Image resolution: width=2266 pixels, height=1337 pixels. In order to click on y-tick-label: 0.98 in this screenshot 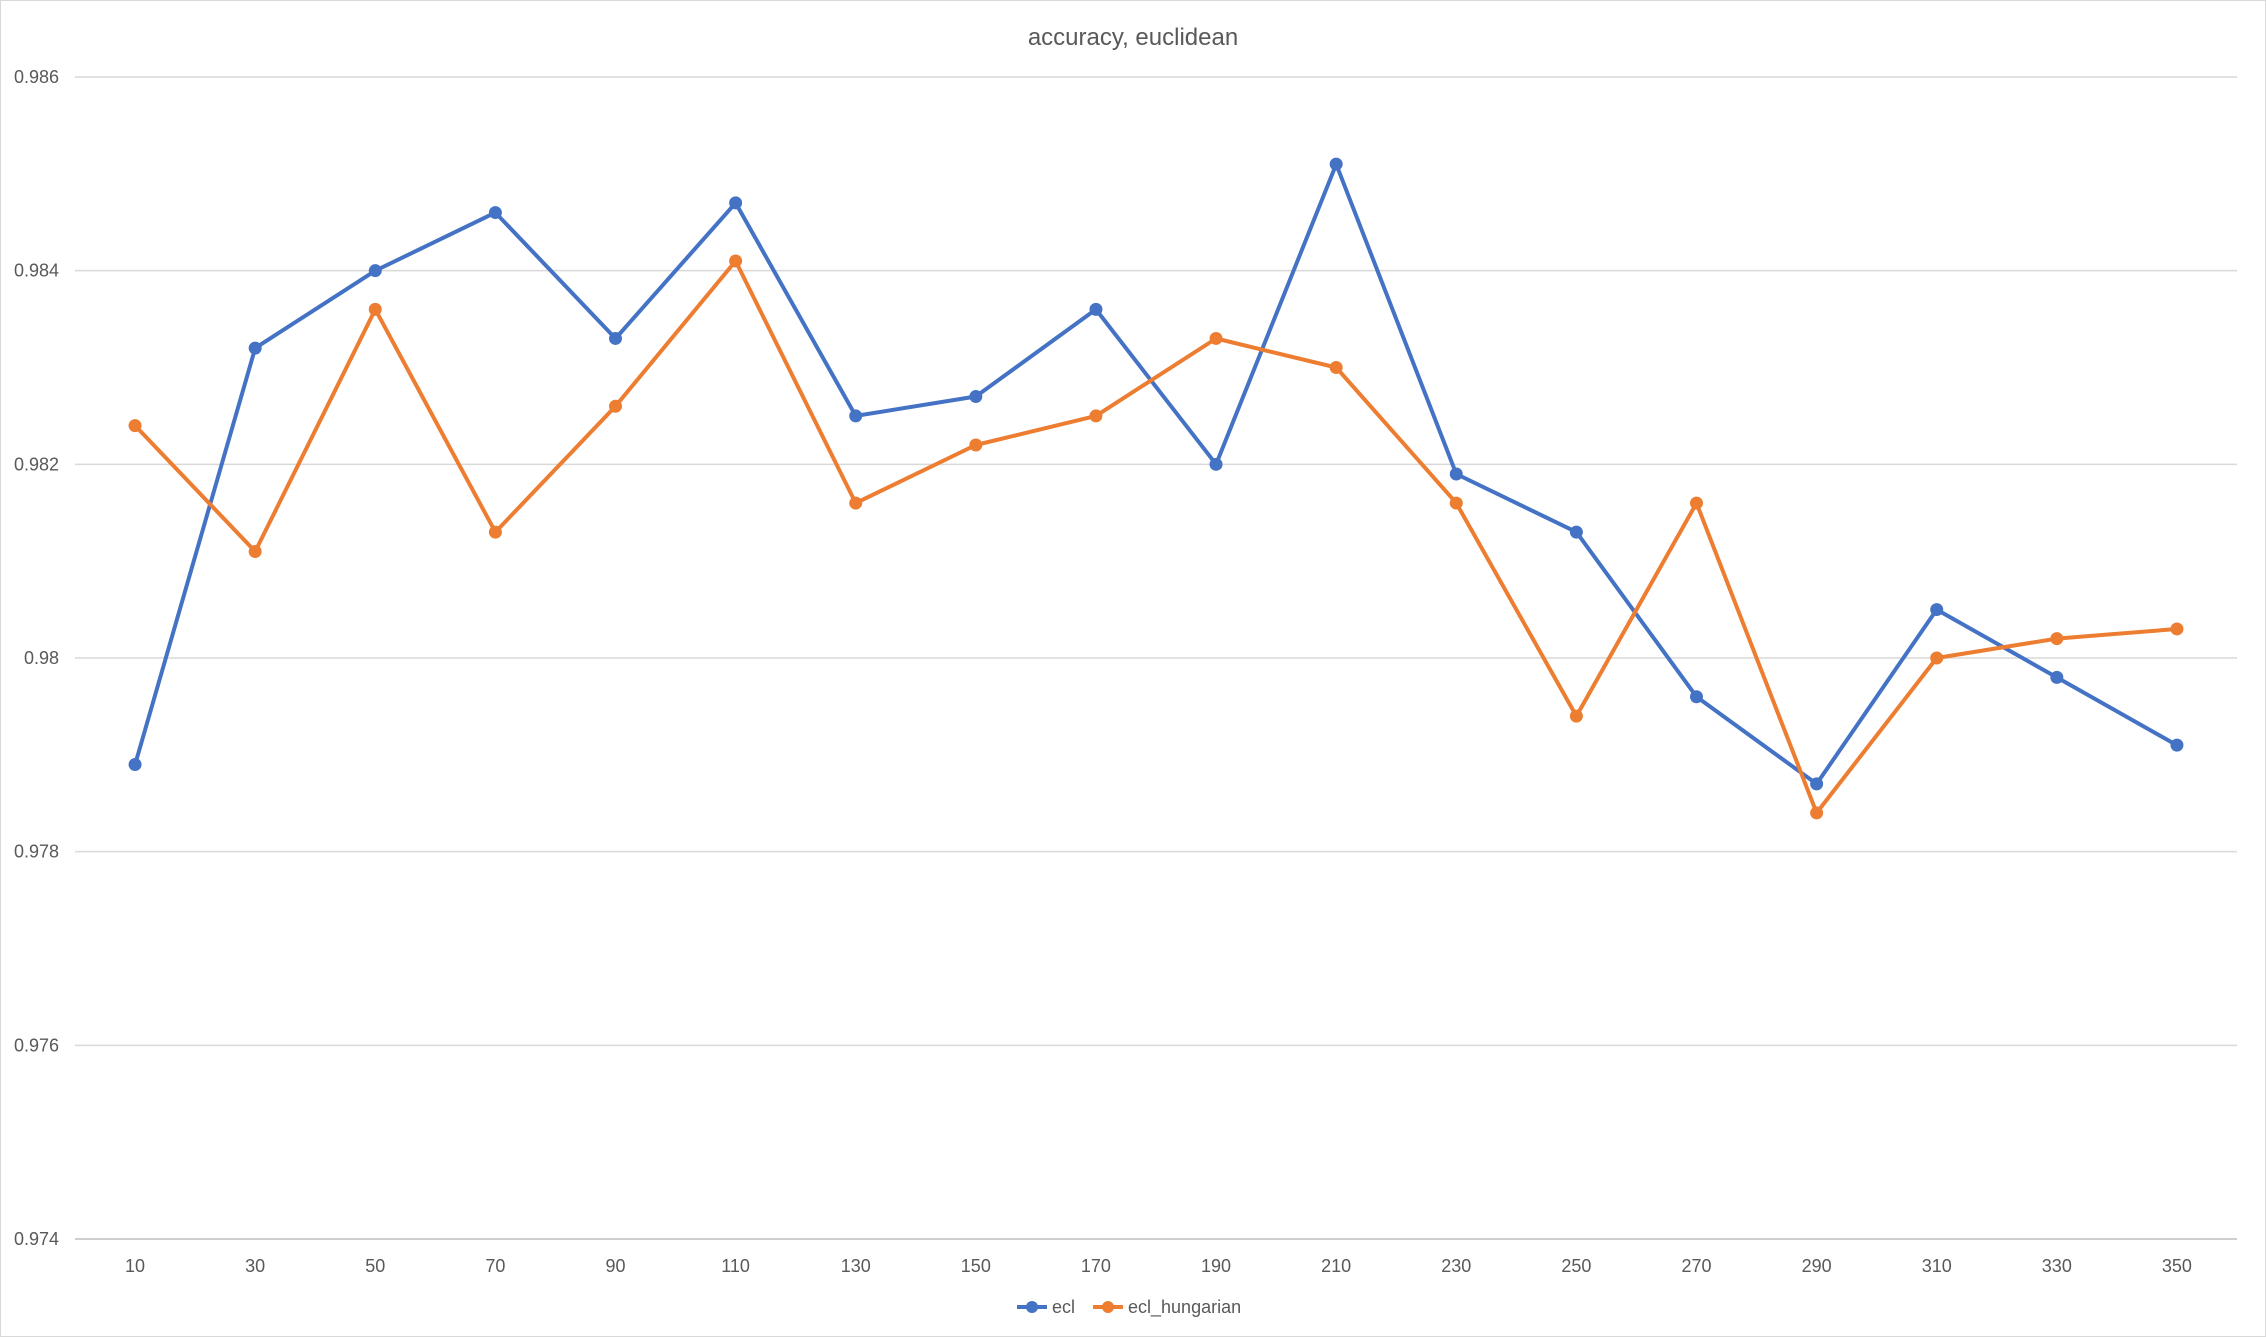, I will do `click(41, 658)`.